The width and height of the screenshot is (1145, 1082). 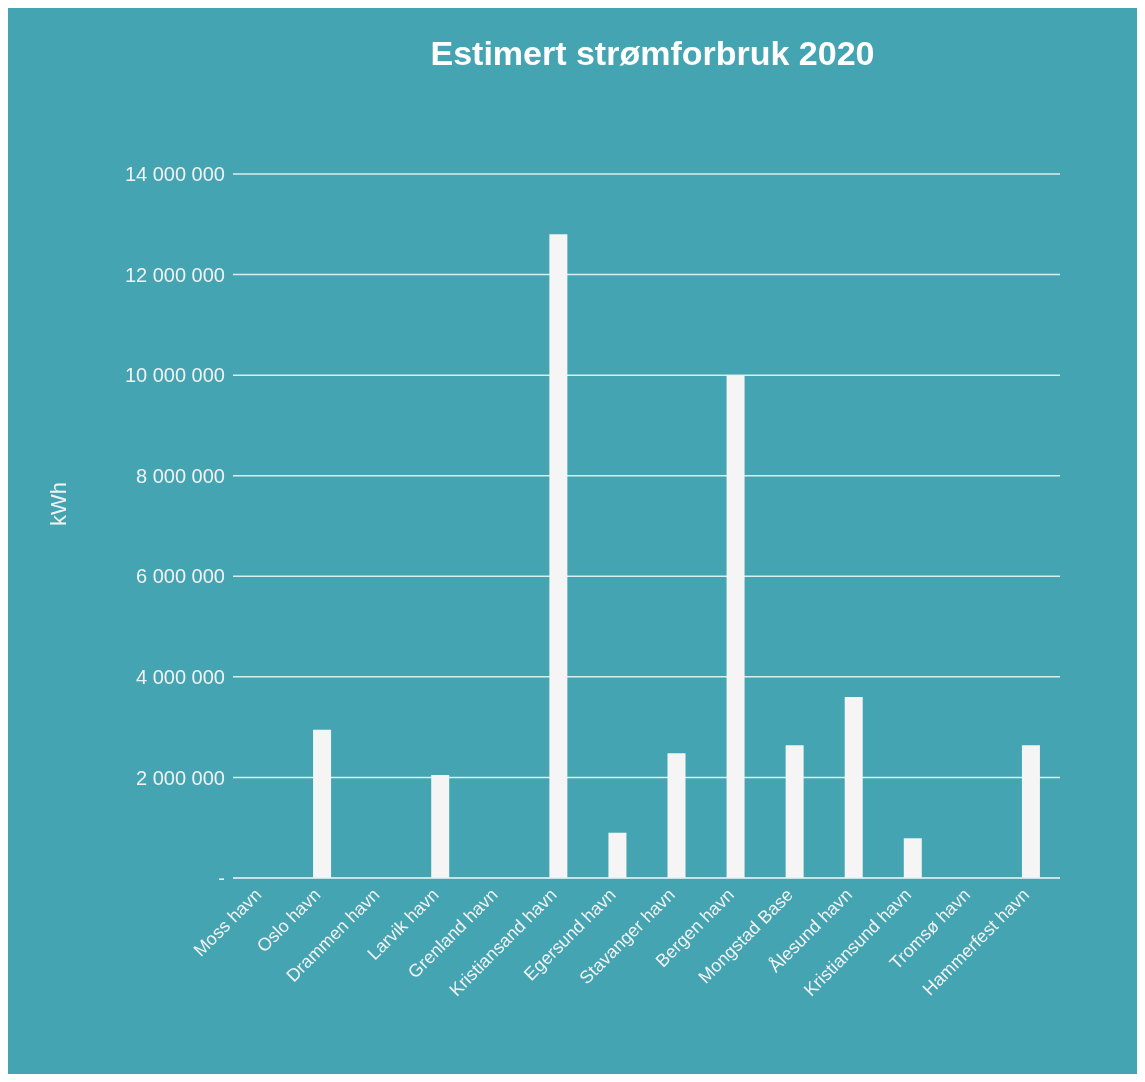 What do you see at coordinates (180, 576) in the screenshot?
I see `y-tick-label: 6 000 000` at bounding box center [180, 576].